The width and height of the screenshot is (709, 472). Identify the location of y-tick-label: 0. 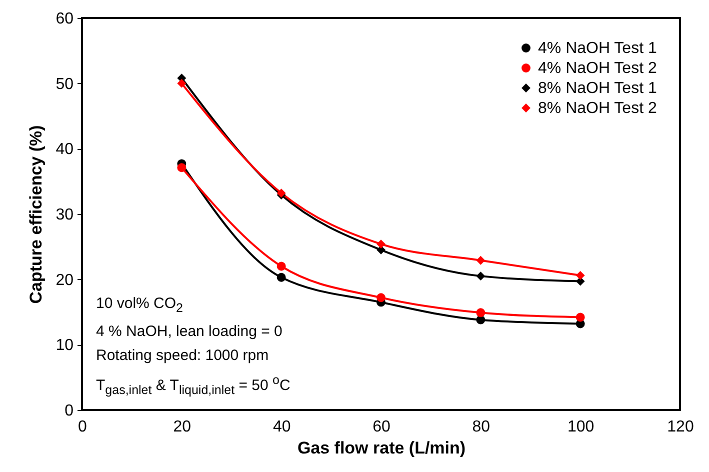
(69, 411).